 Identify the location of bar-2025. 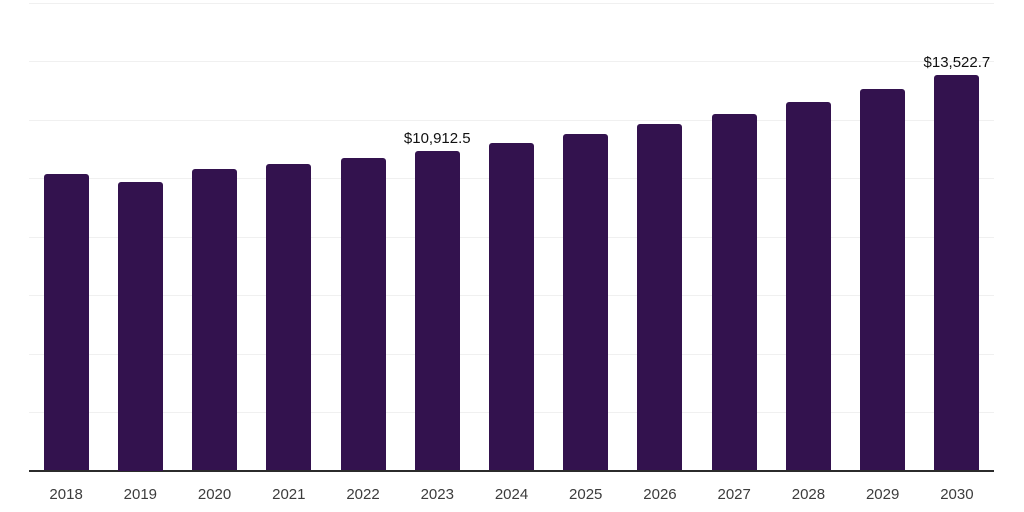
(586, 302).